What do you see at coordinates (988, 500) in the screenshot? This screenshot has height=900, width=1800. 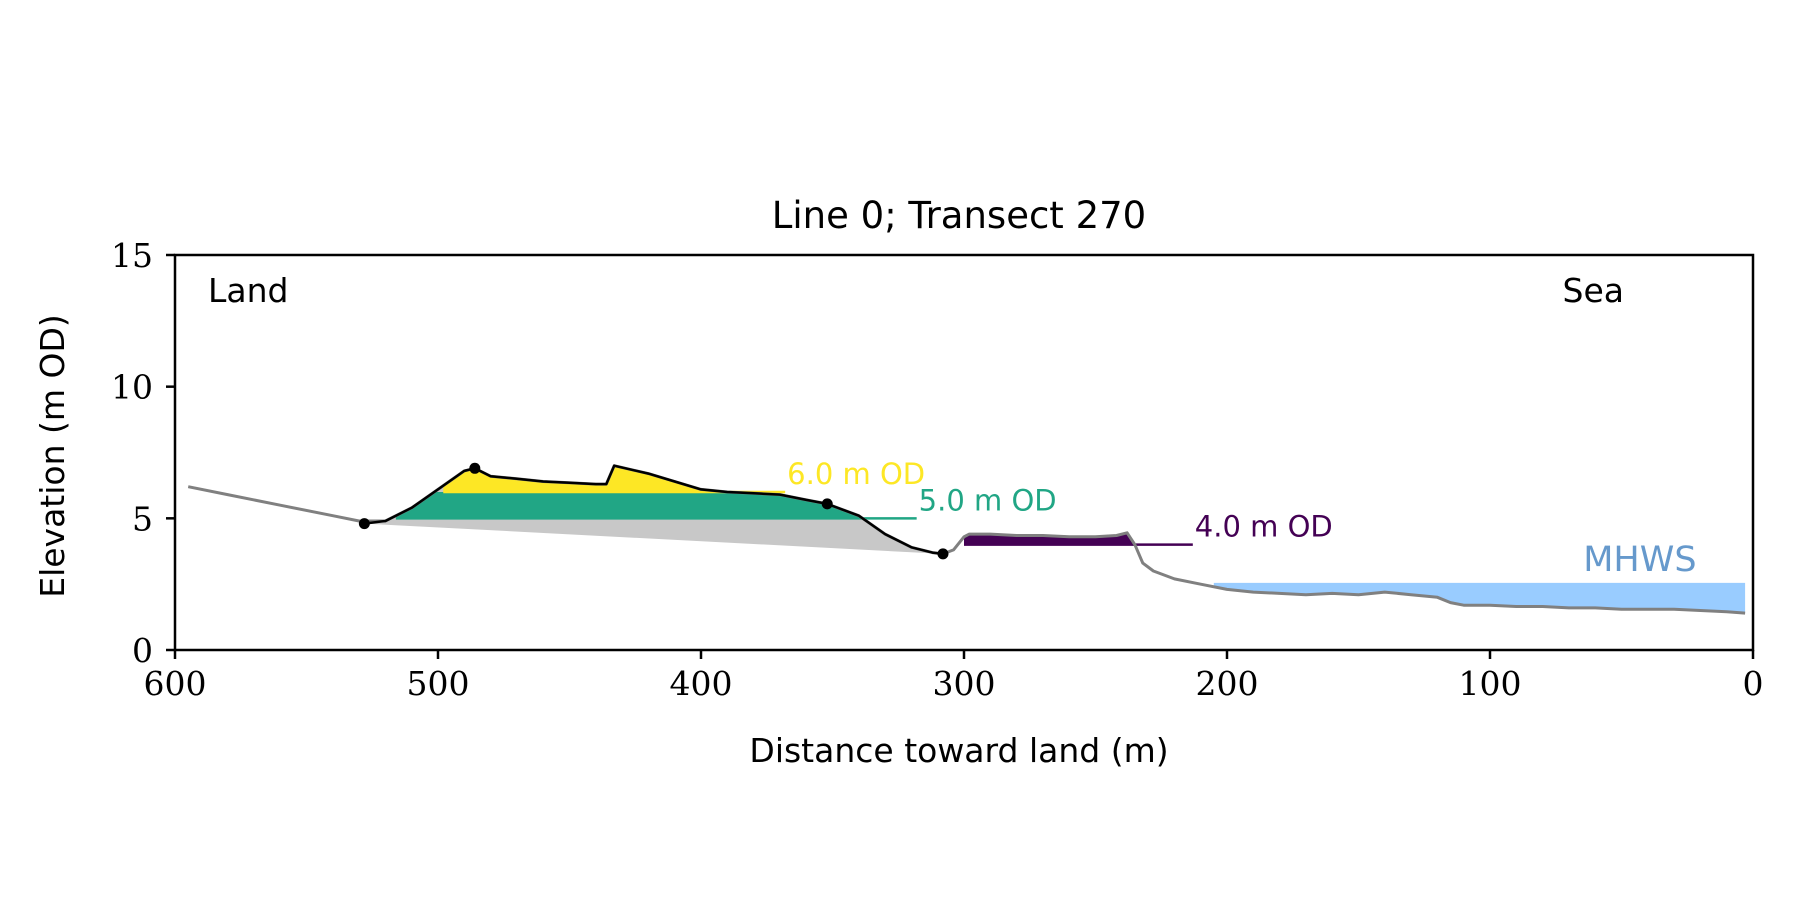 I see `level-label-5: 5.0 m OD` at bounding box center [988, 500].